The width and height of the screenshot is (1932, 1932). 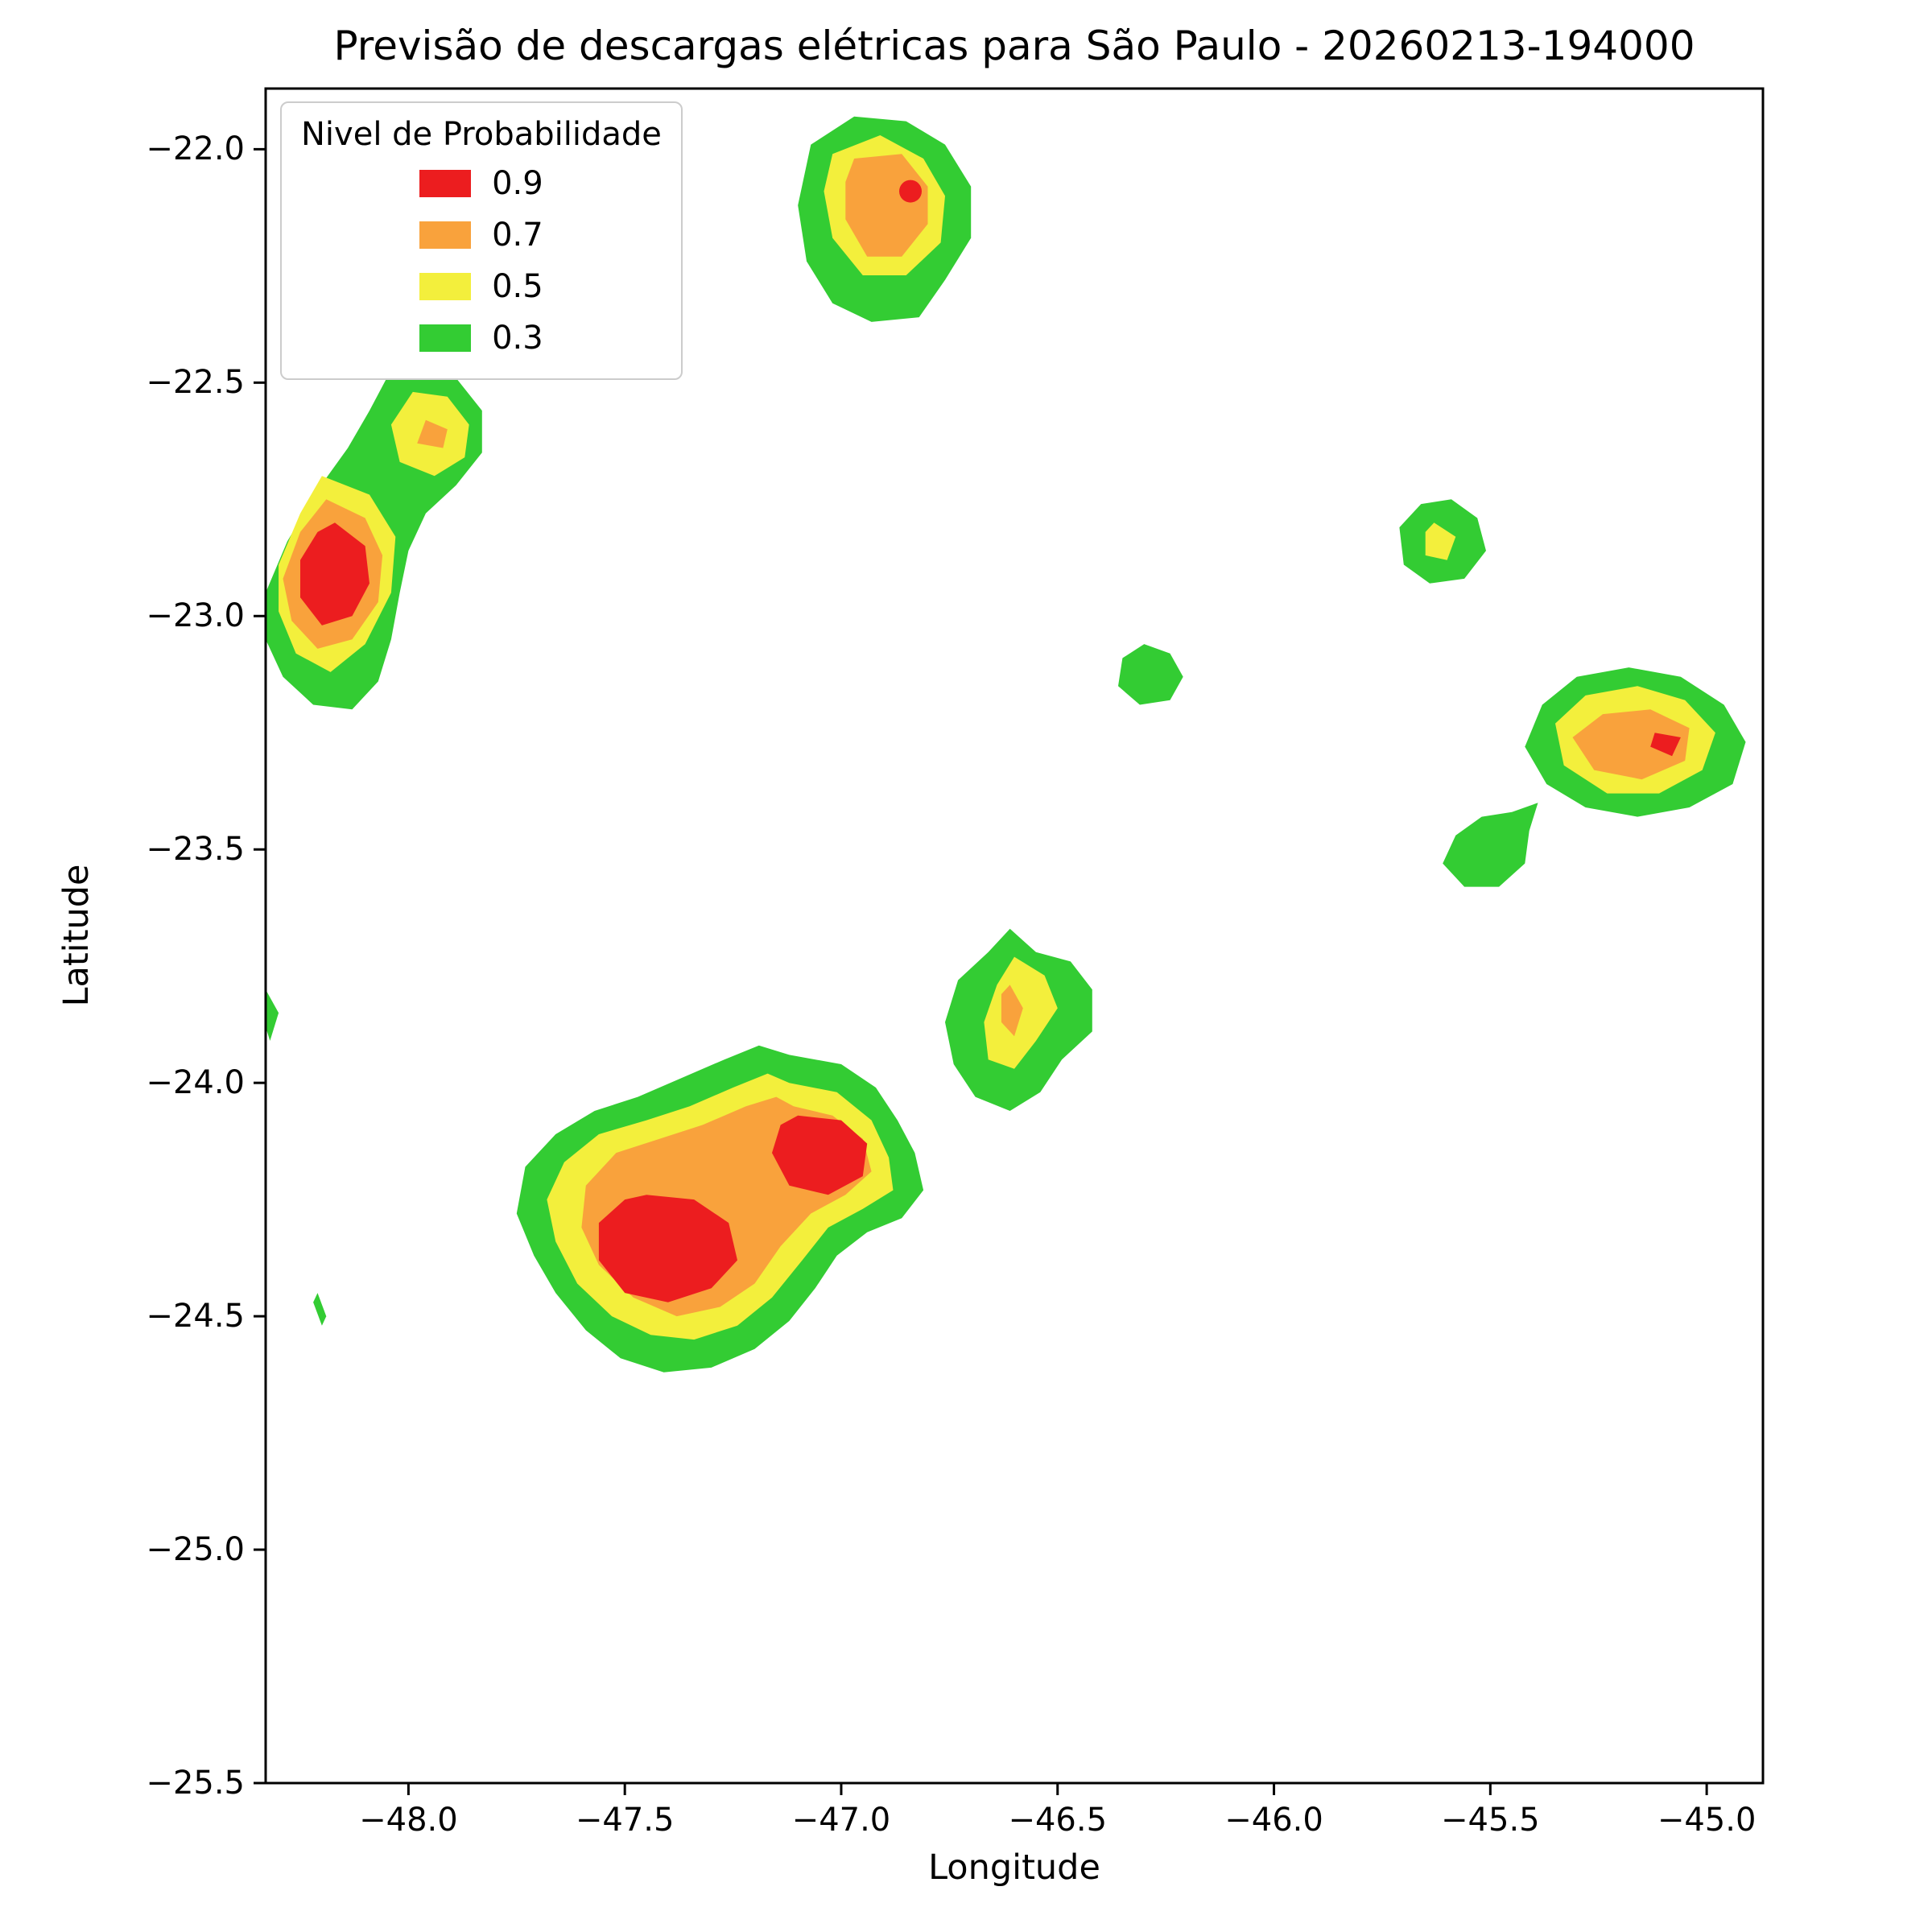 What do you see at coordinates (481, 183) in the screenshot?
I see `legend-entry-0.9: 0.9` at bounding box center [481, 183].